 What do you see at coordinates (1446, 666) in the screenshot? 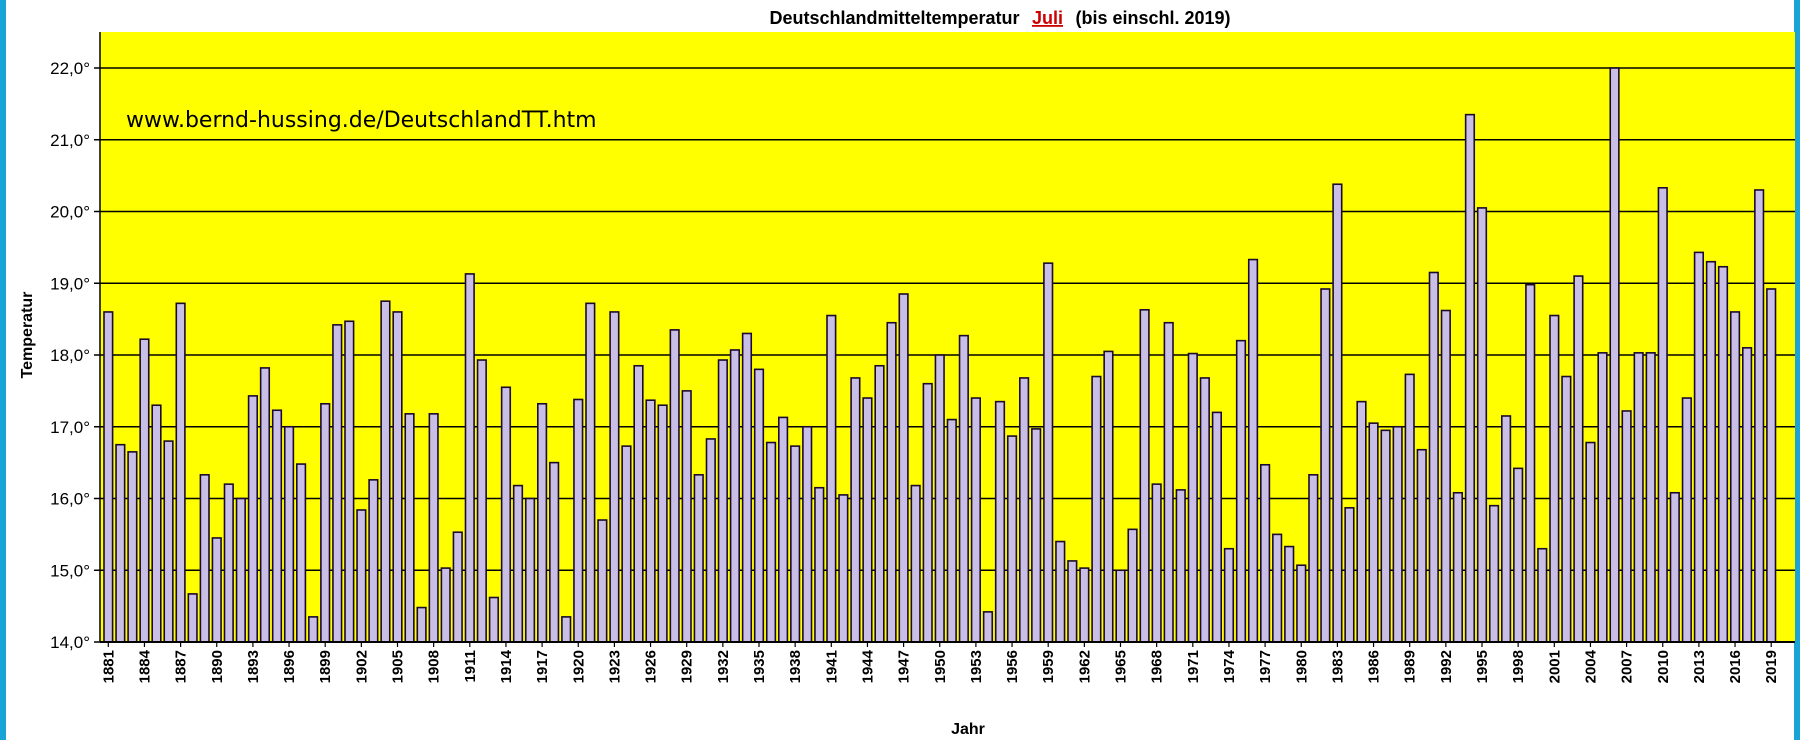
I see `x-tick-label: 1992` at bounding box center [1446, 666].